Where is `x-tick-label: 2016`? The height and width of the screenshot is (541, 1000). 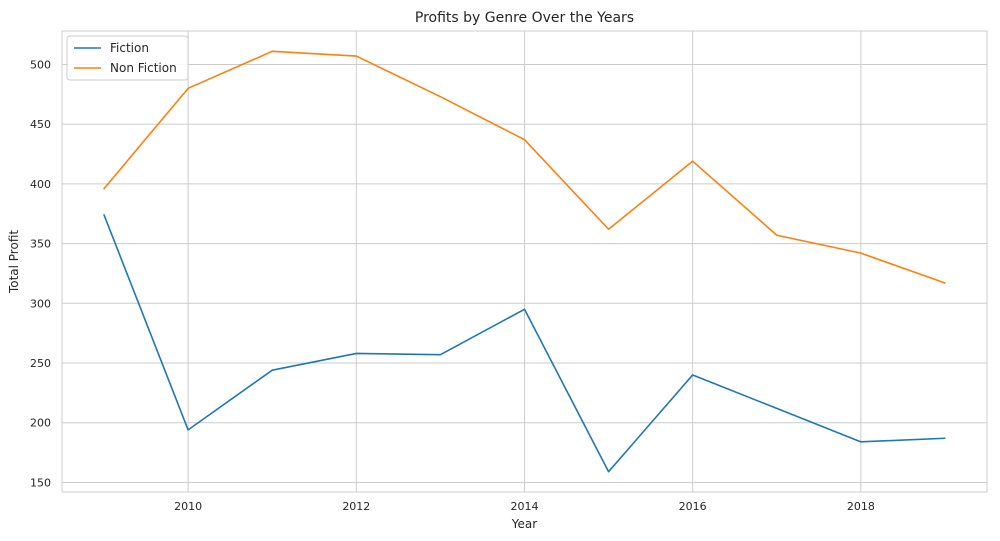
x-tick-label: 2016 is located at coordinates (693, 506).